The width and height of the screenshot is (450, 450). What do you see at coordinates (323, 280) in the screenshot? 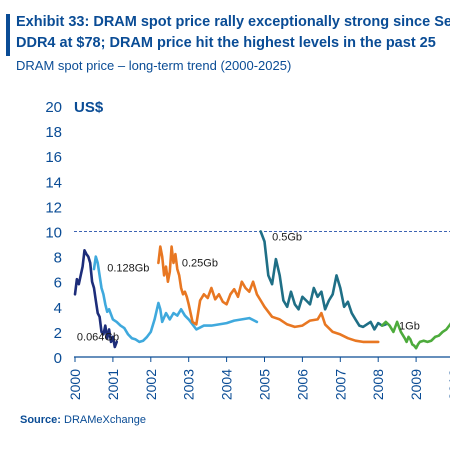
I see `series-line-0_5Gb` at bounding box center [323, 280].